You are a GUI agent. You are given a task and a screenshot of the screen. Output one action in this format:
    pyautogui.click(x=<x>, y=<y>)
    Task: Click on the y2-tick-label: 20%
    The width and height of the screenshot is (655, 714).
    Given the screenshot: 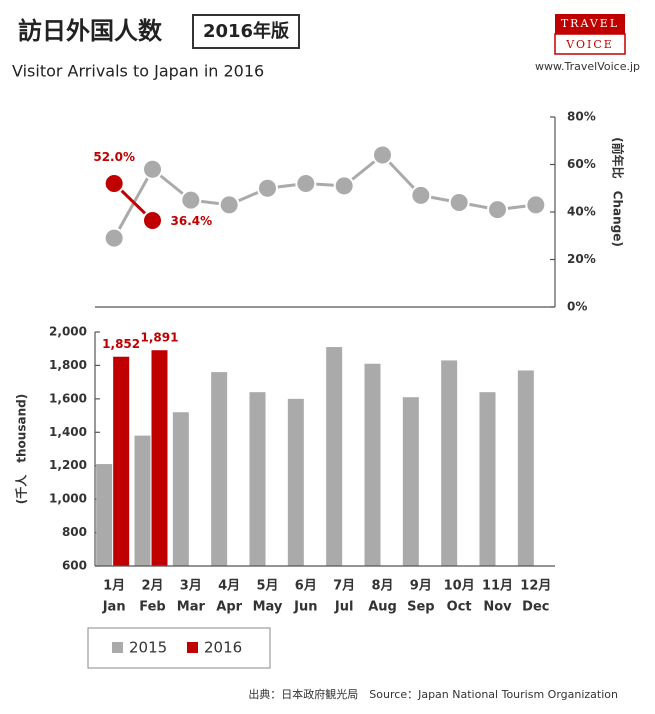 What is the action you would take?
    pyautogui.click(x=581, y=259)
    